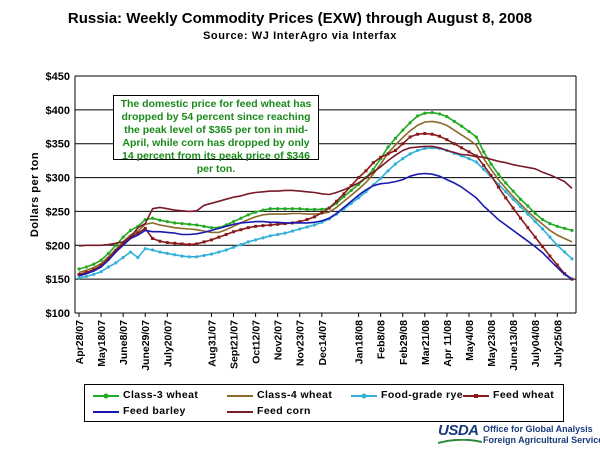 This screenshot has height=450, width=600. I want to click on x-tick-label: May4/08, so click(470, 340).